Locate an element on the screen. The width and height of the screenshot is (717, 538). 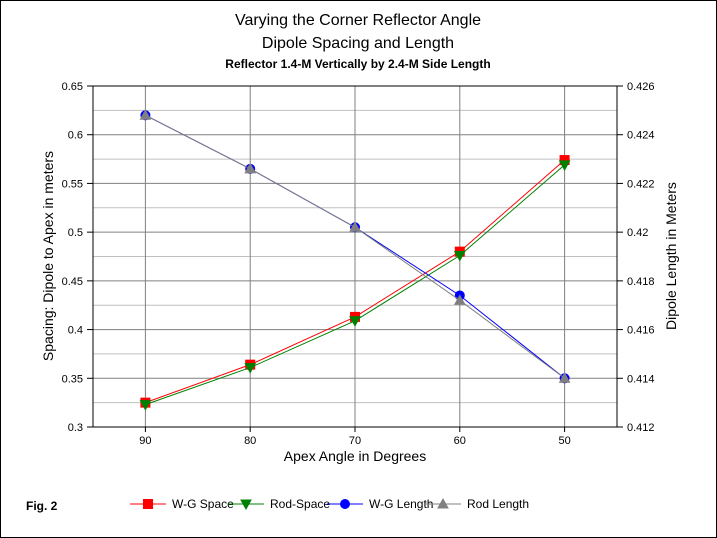
y-tick-label-right: 0.412 is located at coordinates (641, 428).